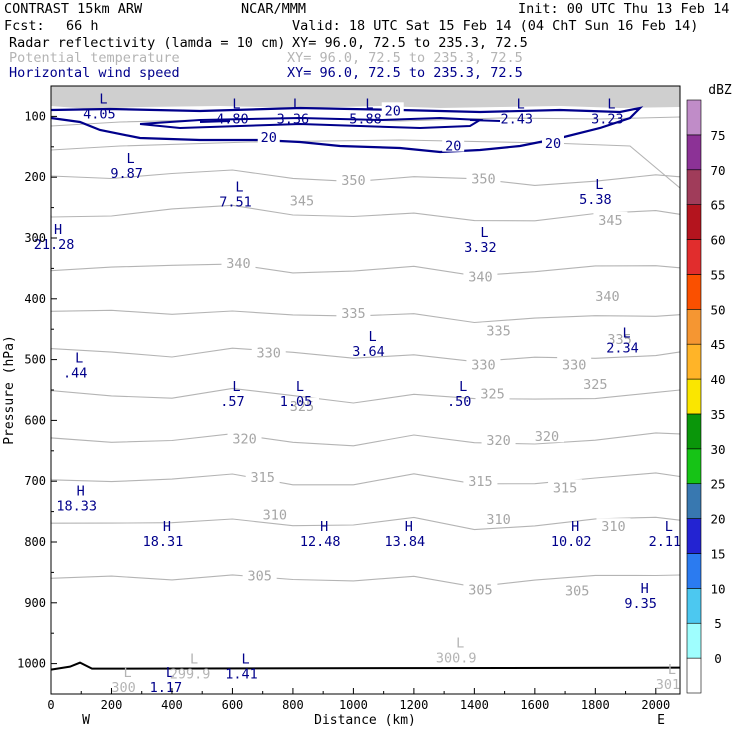  I want to click on y-tick-label: 900, so click(35, 603).